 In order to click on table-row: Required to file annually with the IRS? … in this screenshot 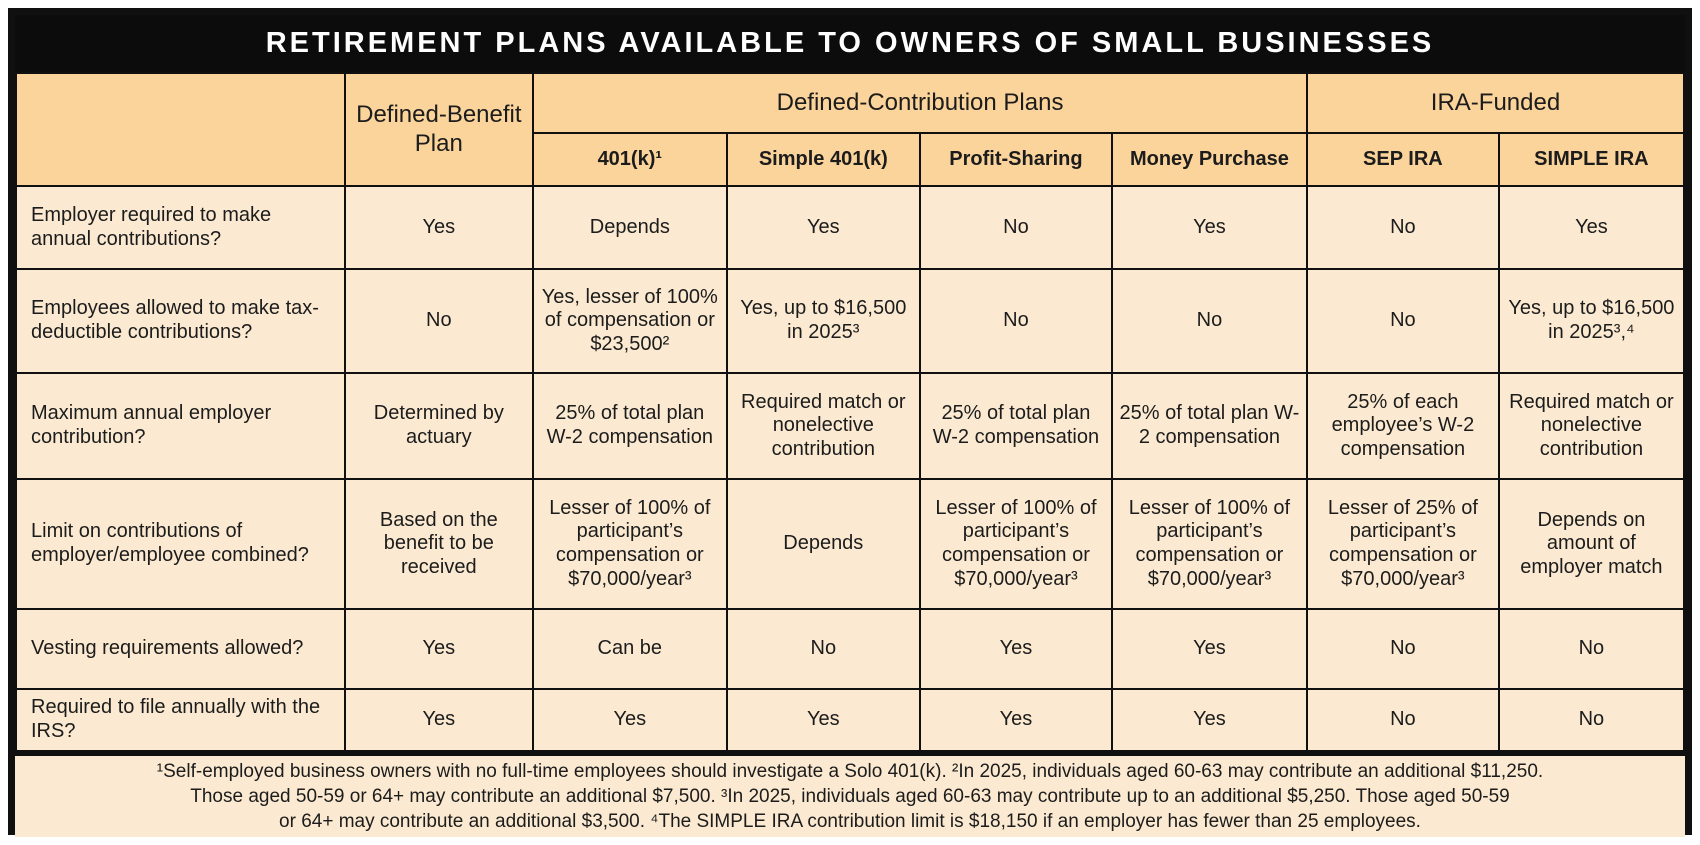, I will do `click(850, 720)`.